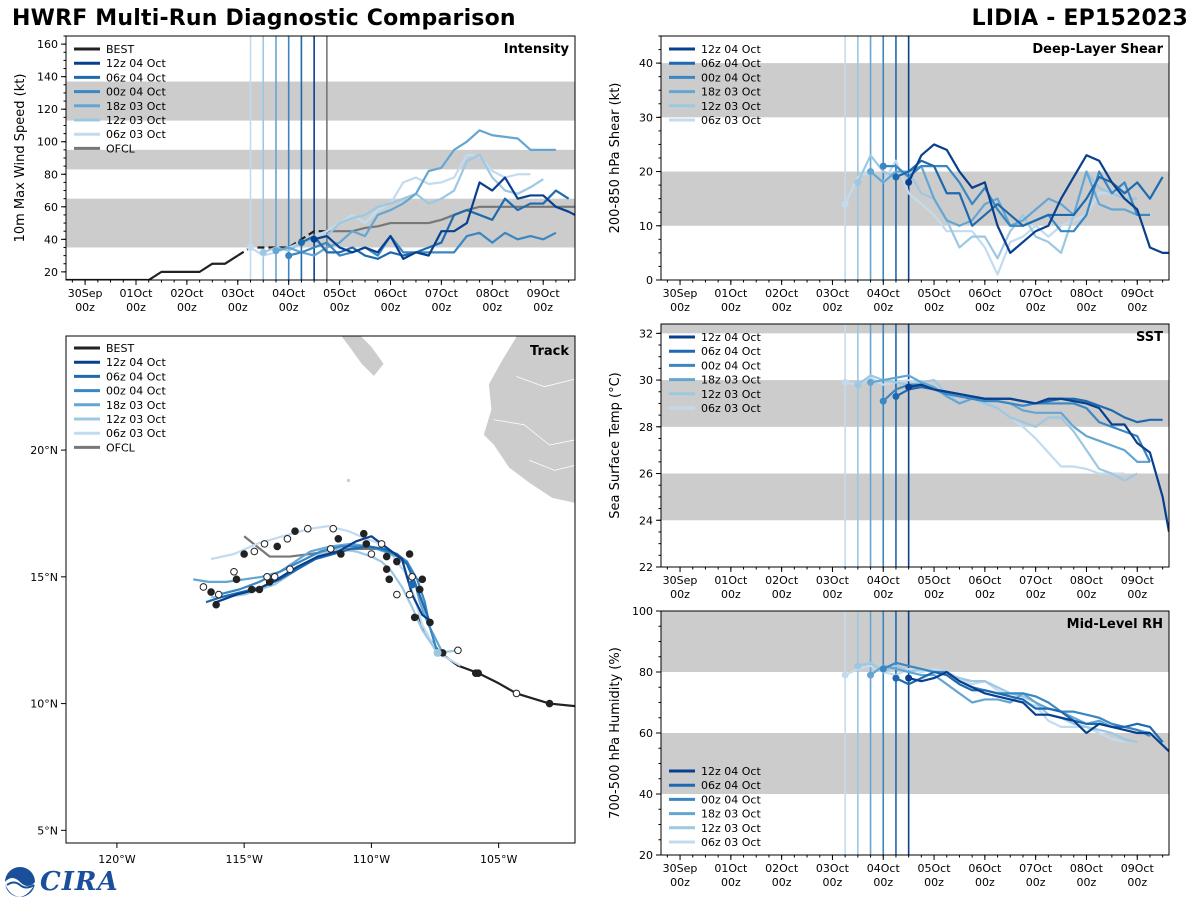  I want to click on legend-label-ofcl: OFCL, so click(121, 148).